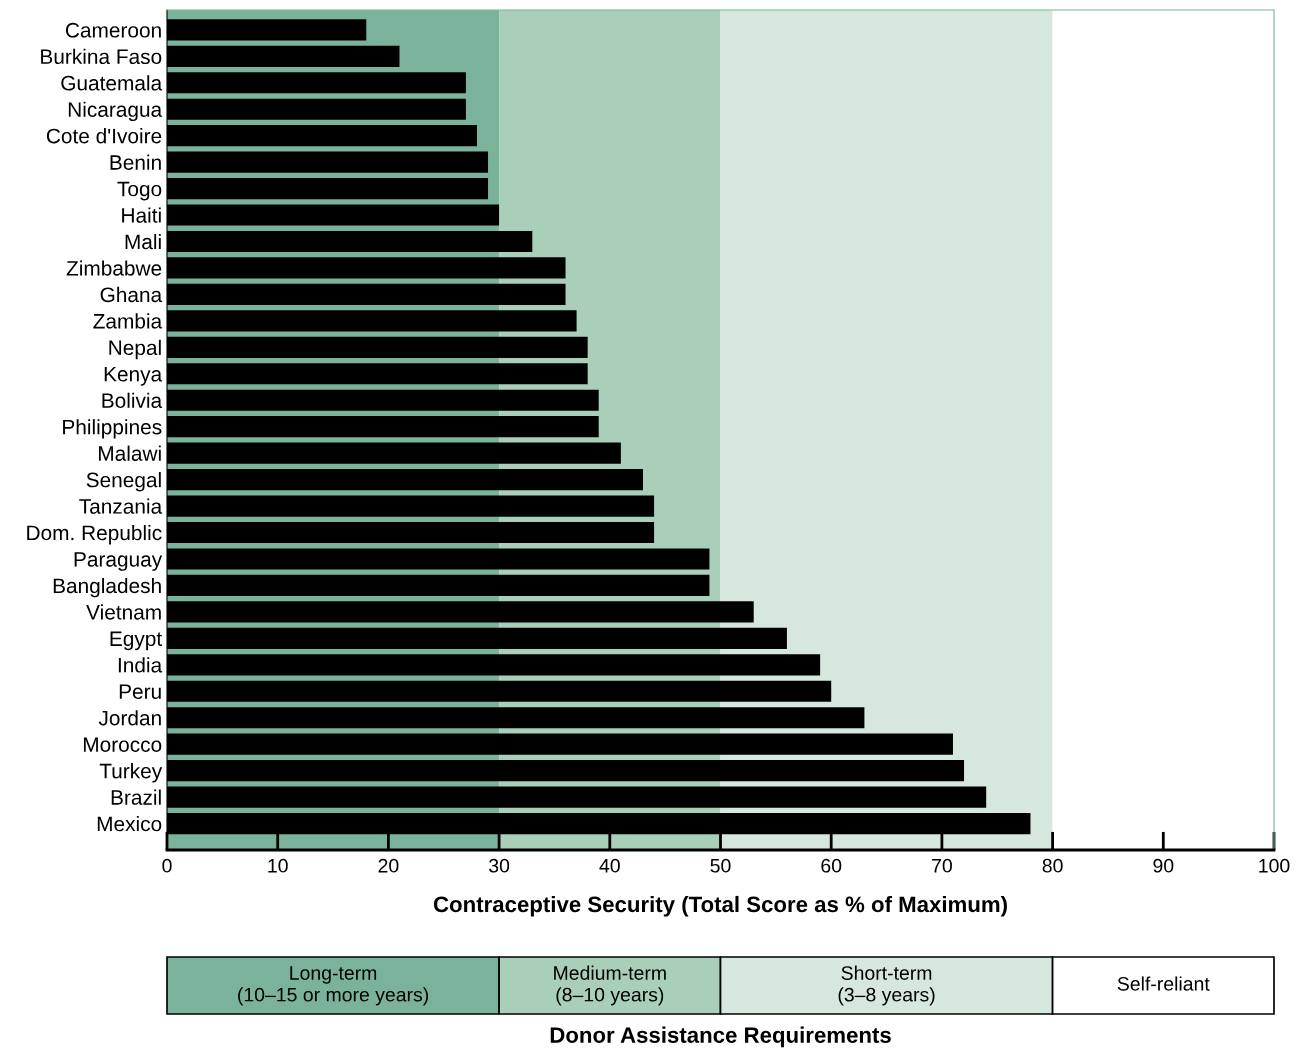 The width and height of the screenshot is (1297, 1050). What do you see at coordinates (135, 162) in the screenshot?
I see `y-tick-label: Benin` at bounding box center [135, 162].